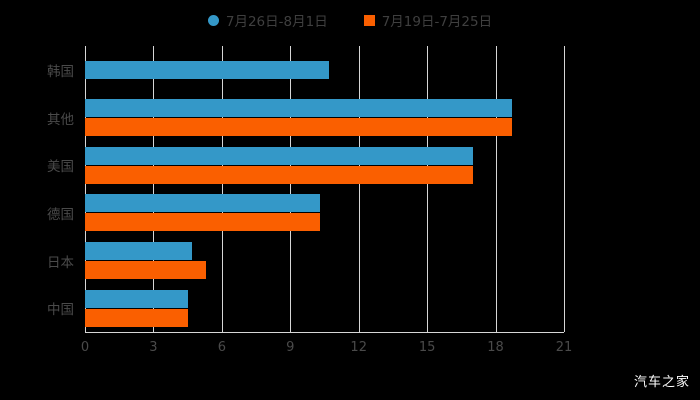 The height and width of the screenshot is (400, 700). I want to click on x-tick-label: 9, so click(290, 347).